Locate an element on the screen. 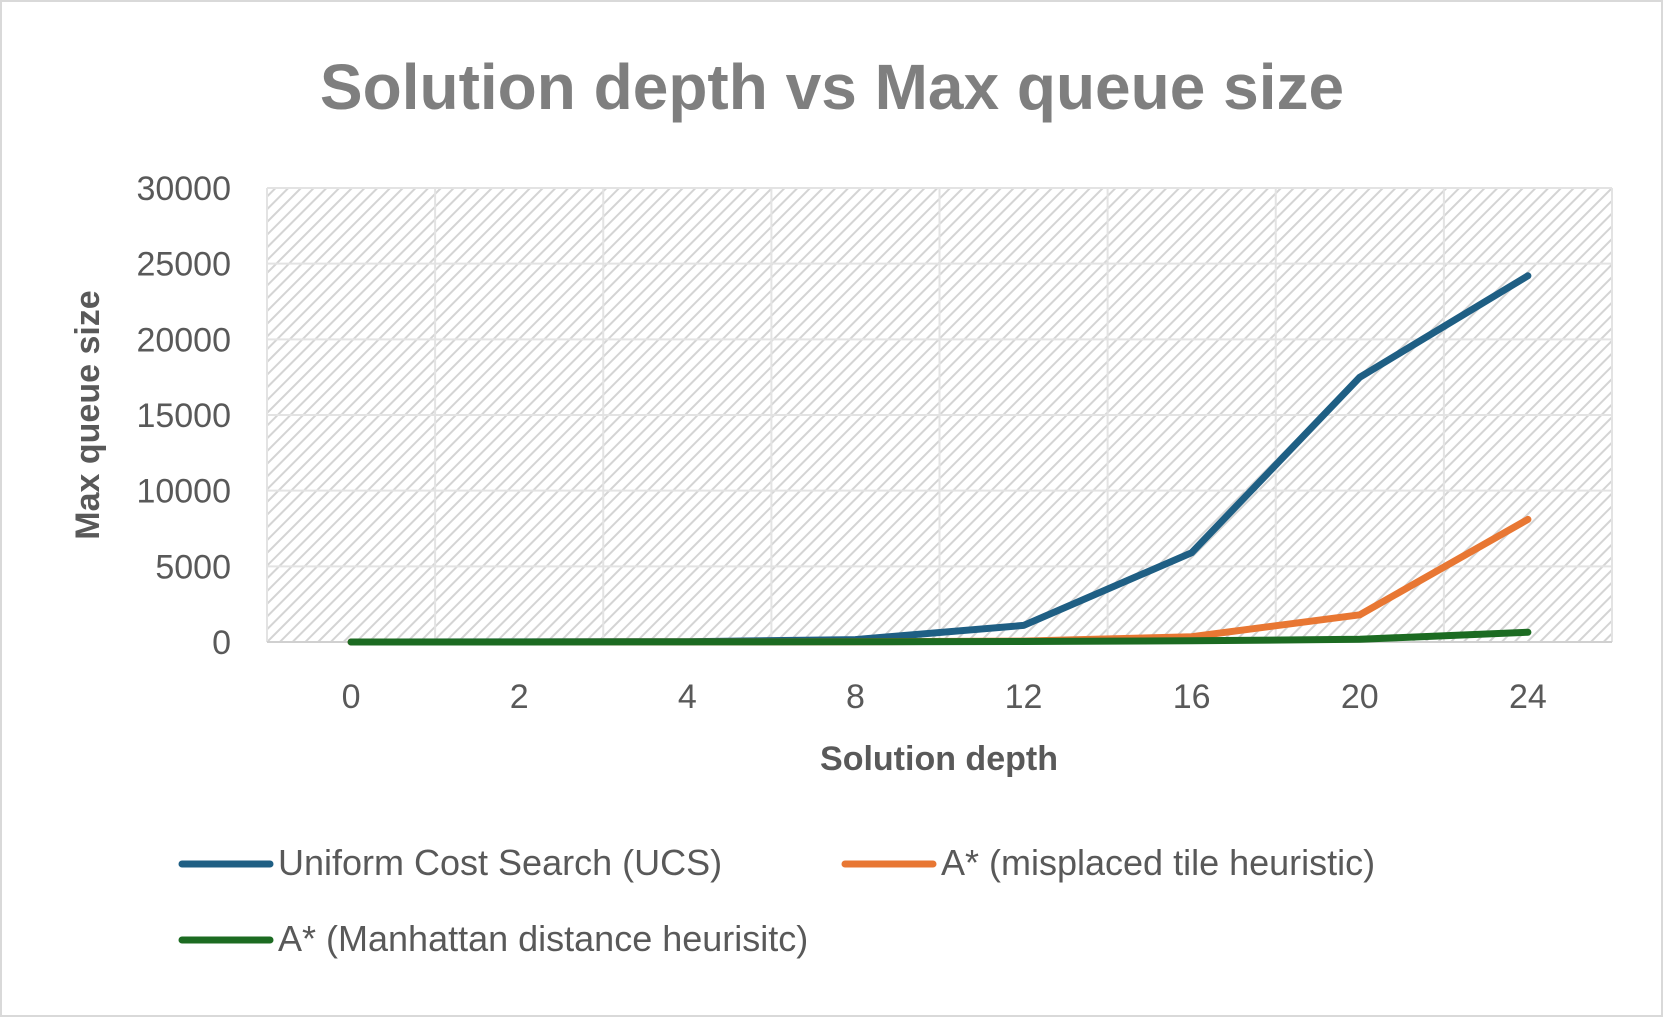 This screenshot has height=1019, width=1663. legend-label: A* (Manhattan distance heurisitc) is located at coordinates (543, 938).